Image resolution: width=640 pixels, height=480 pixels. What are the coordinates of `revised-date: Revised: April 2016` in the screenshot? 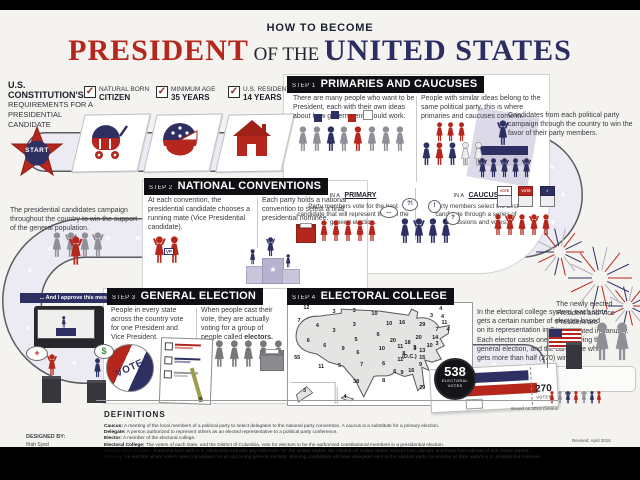 It's located at (591, 440).